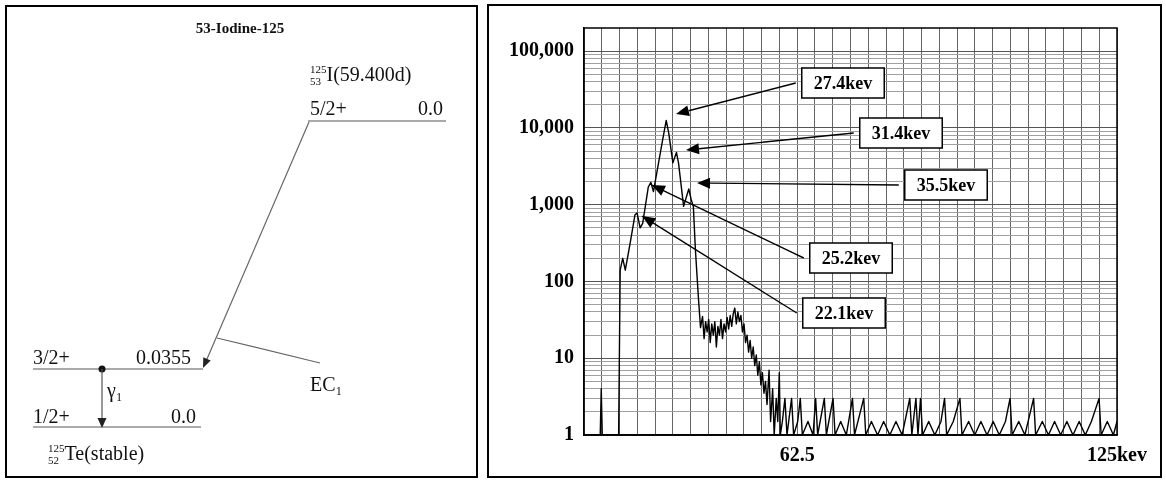 The width and height of the screenshot is (1166, 482). Describe the element at coordinates (946, 184) in the screenshot. I see `annotation: 35.5kev` at that location.